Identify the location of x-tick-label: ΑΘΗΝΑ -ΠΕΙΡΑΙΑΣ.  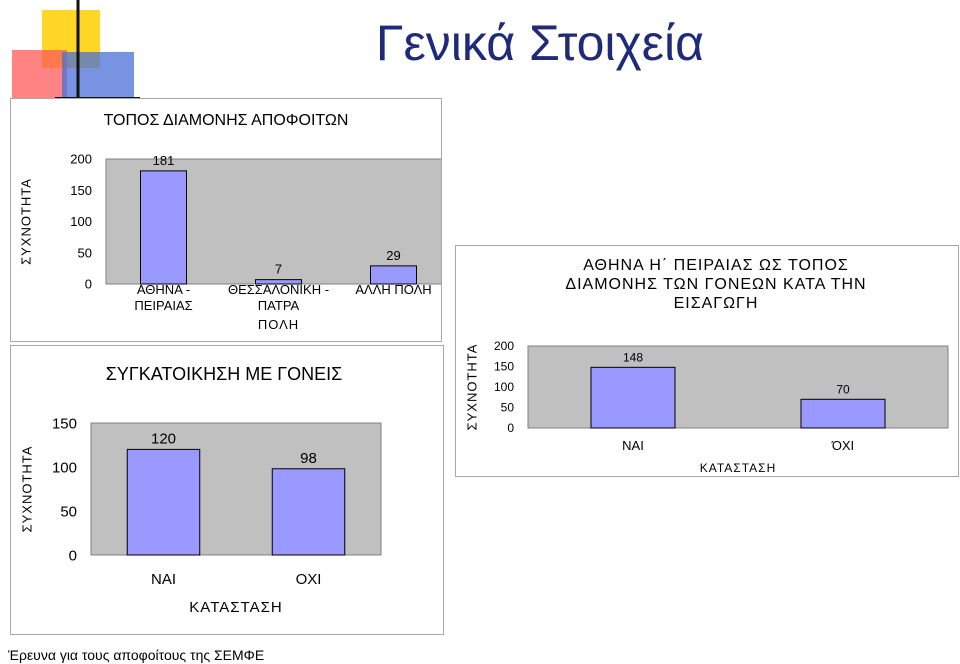
(163, 297).